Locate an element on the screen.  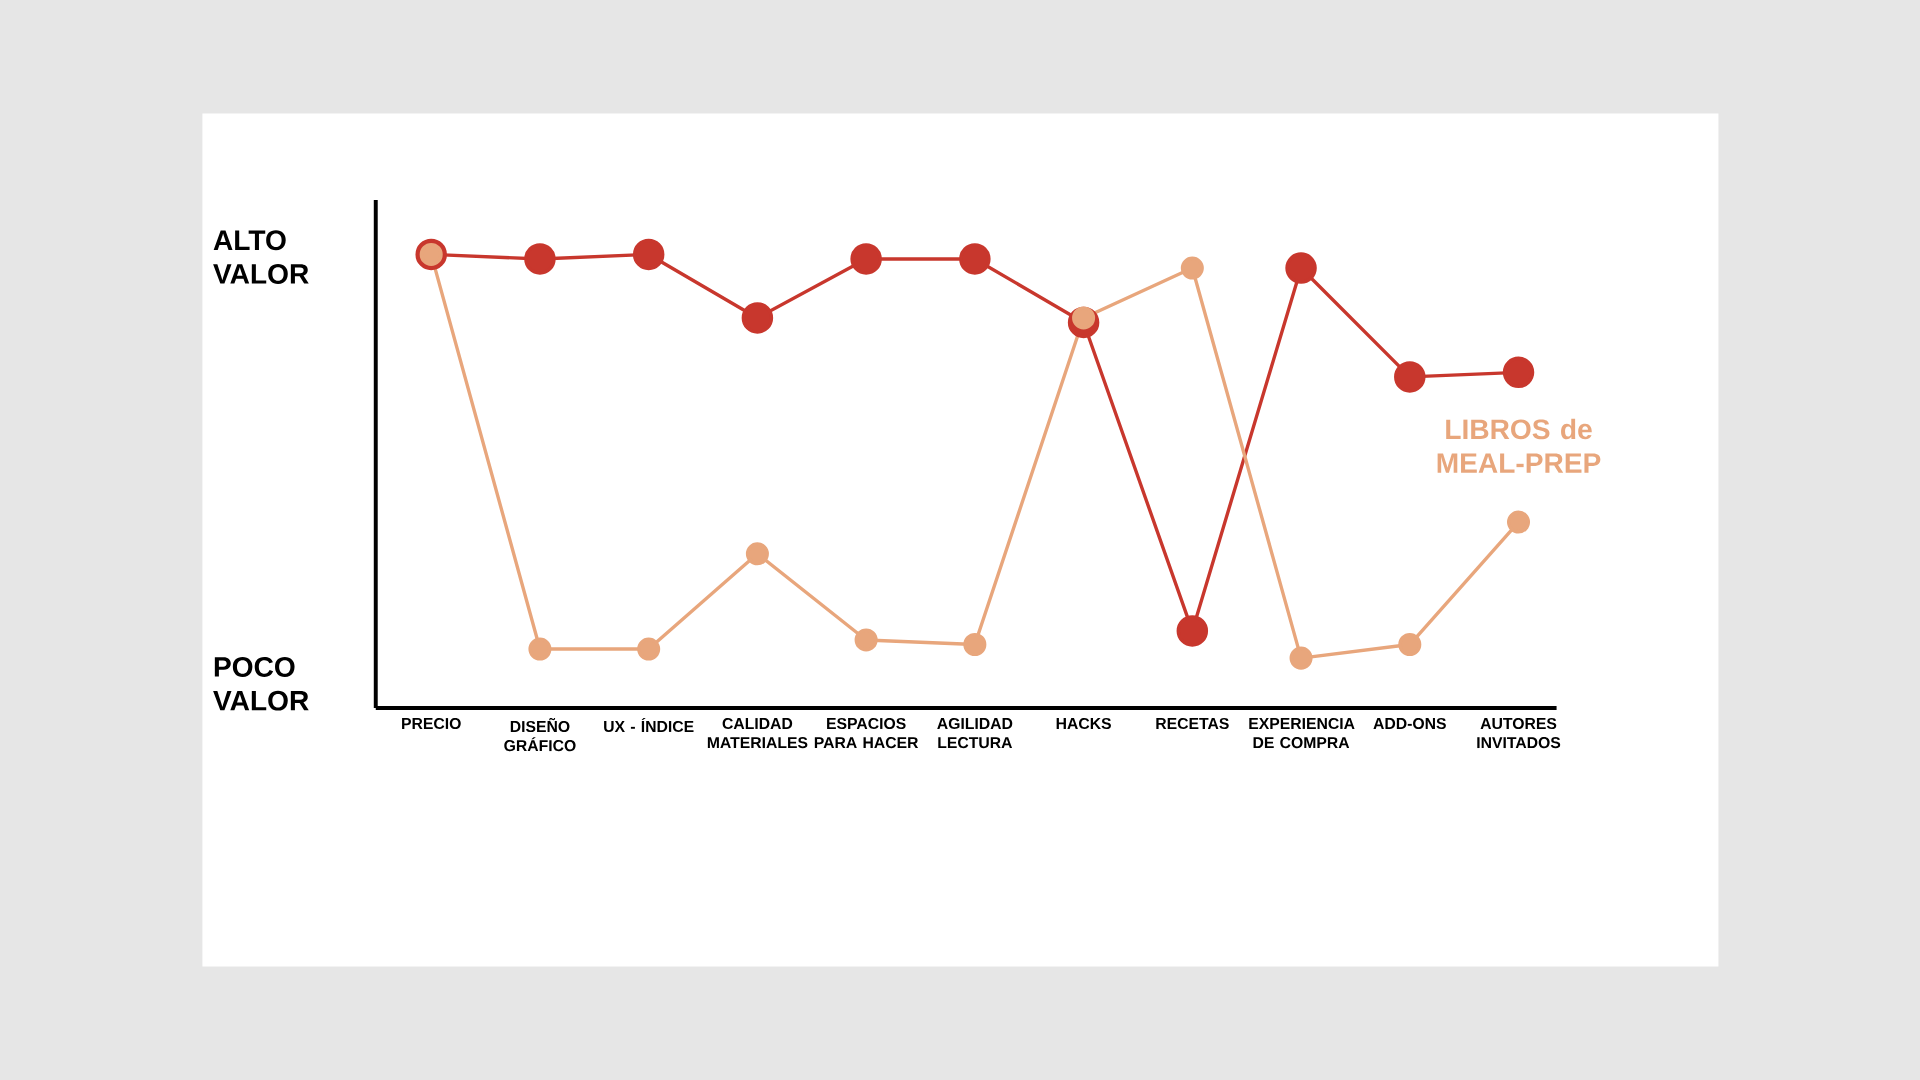
x-tick-label: CALIDAD MATERIALES is located at coordinates (757, 733).